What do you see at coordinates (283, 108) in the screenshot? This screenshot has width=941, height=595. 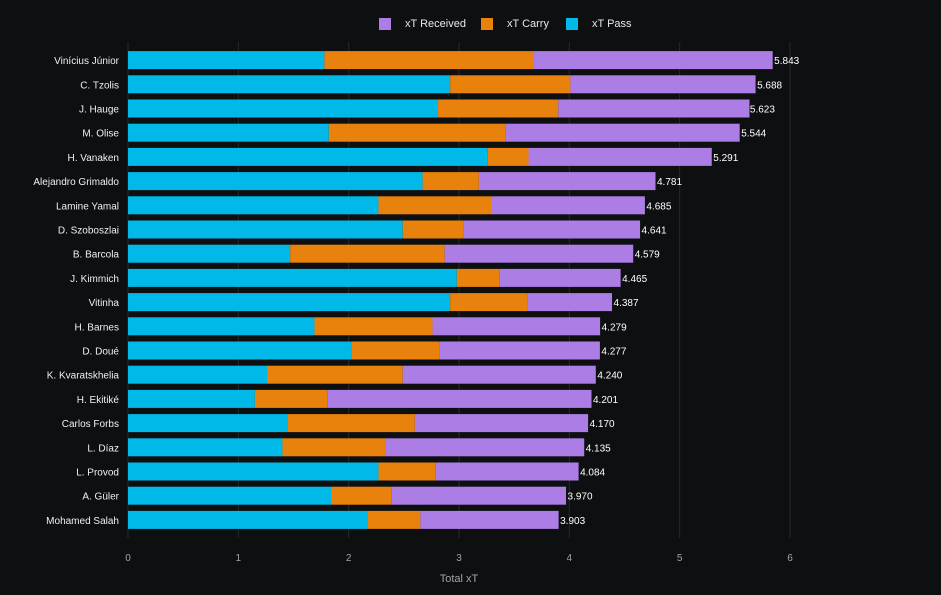 I see `bar-xt-pass-j-hauge` at bounding box center [283, 108].